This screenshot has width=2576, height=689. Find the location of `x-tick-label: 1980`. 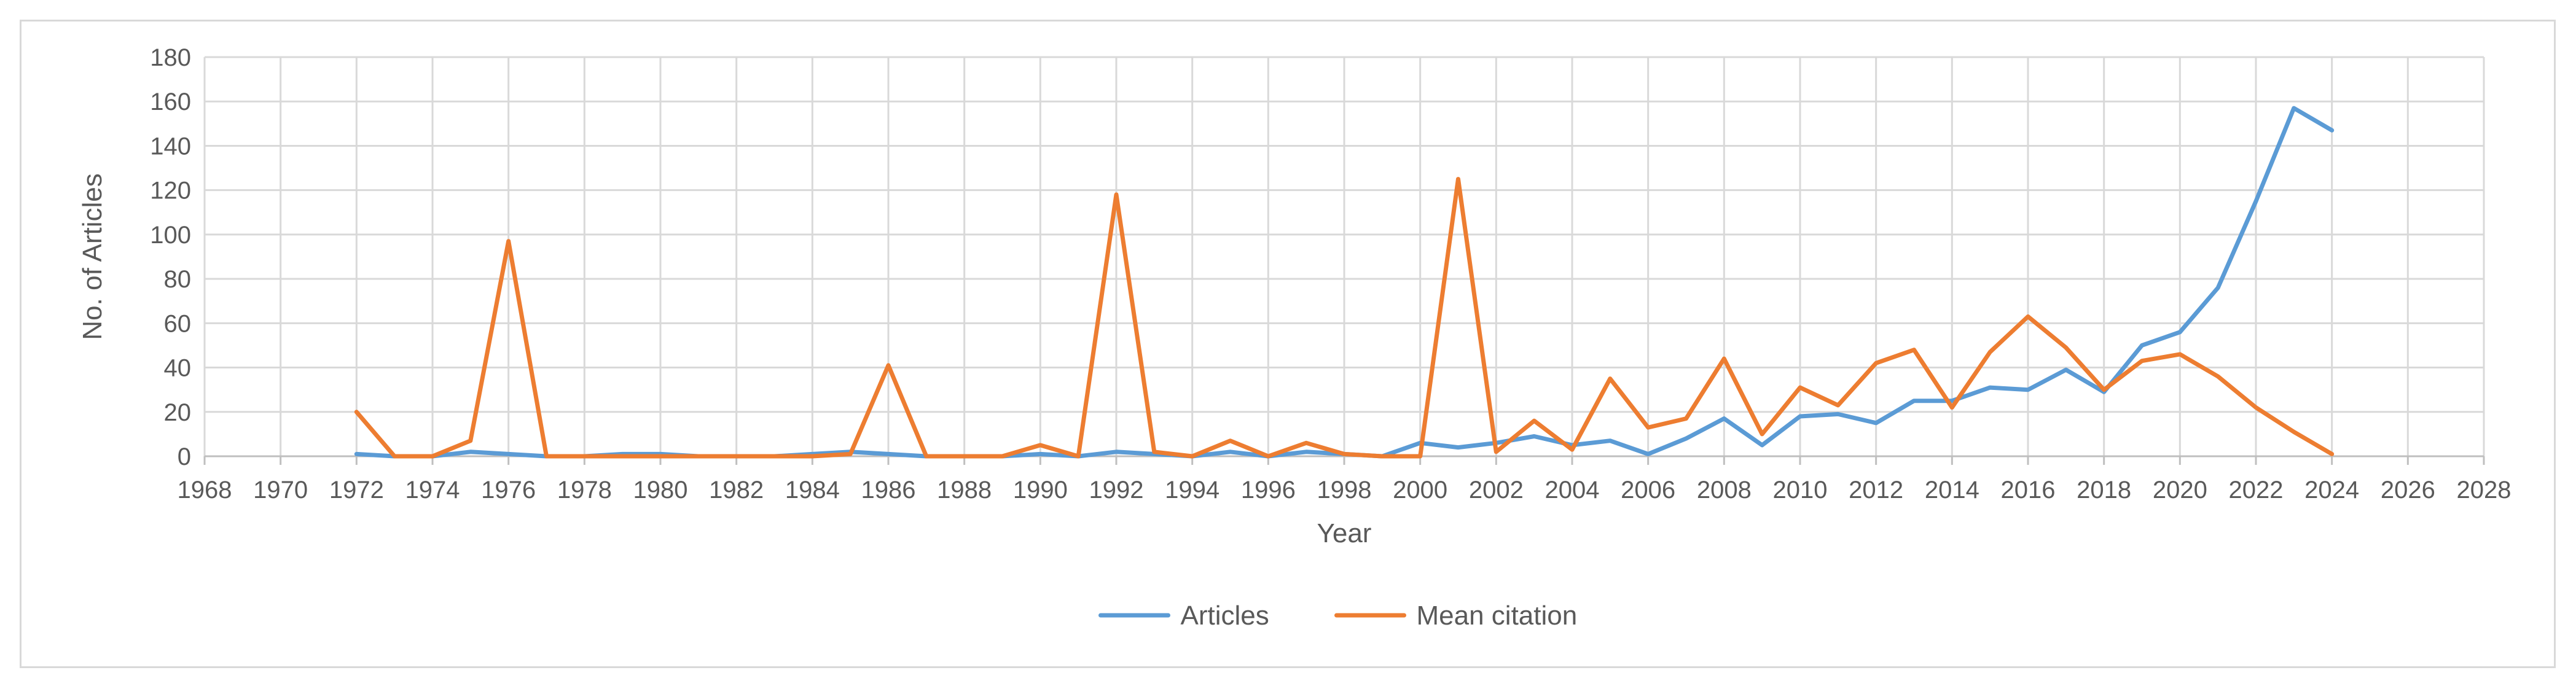

x-tick-label: 1980 is located at coordinates (660, 490).